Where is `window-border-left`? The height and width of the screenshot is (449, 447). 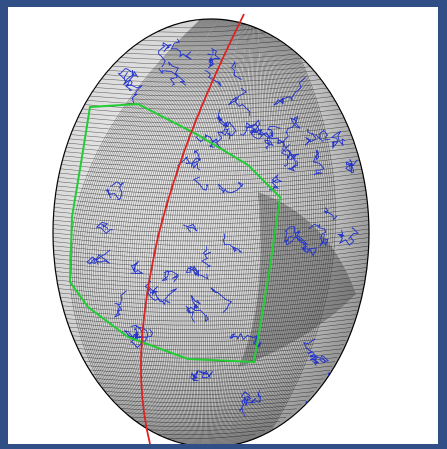
window-border-left is located at coordinates (4, 224).